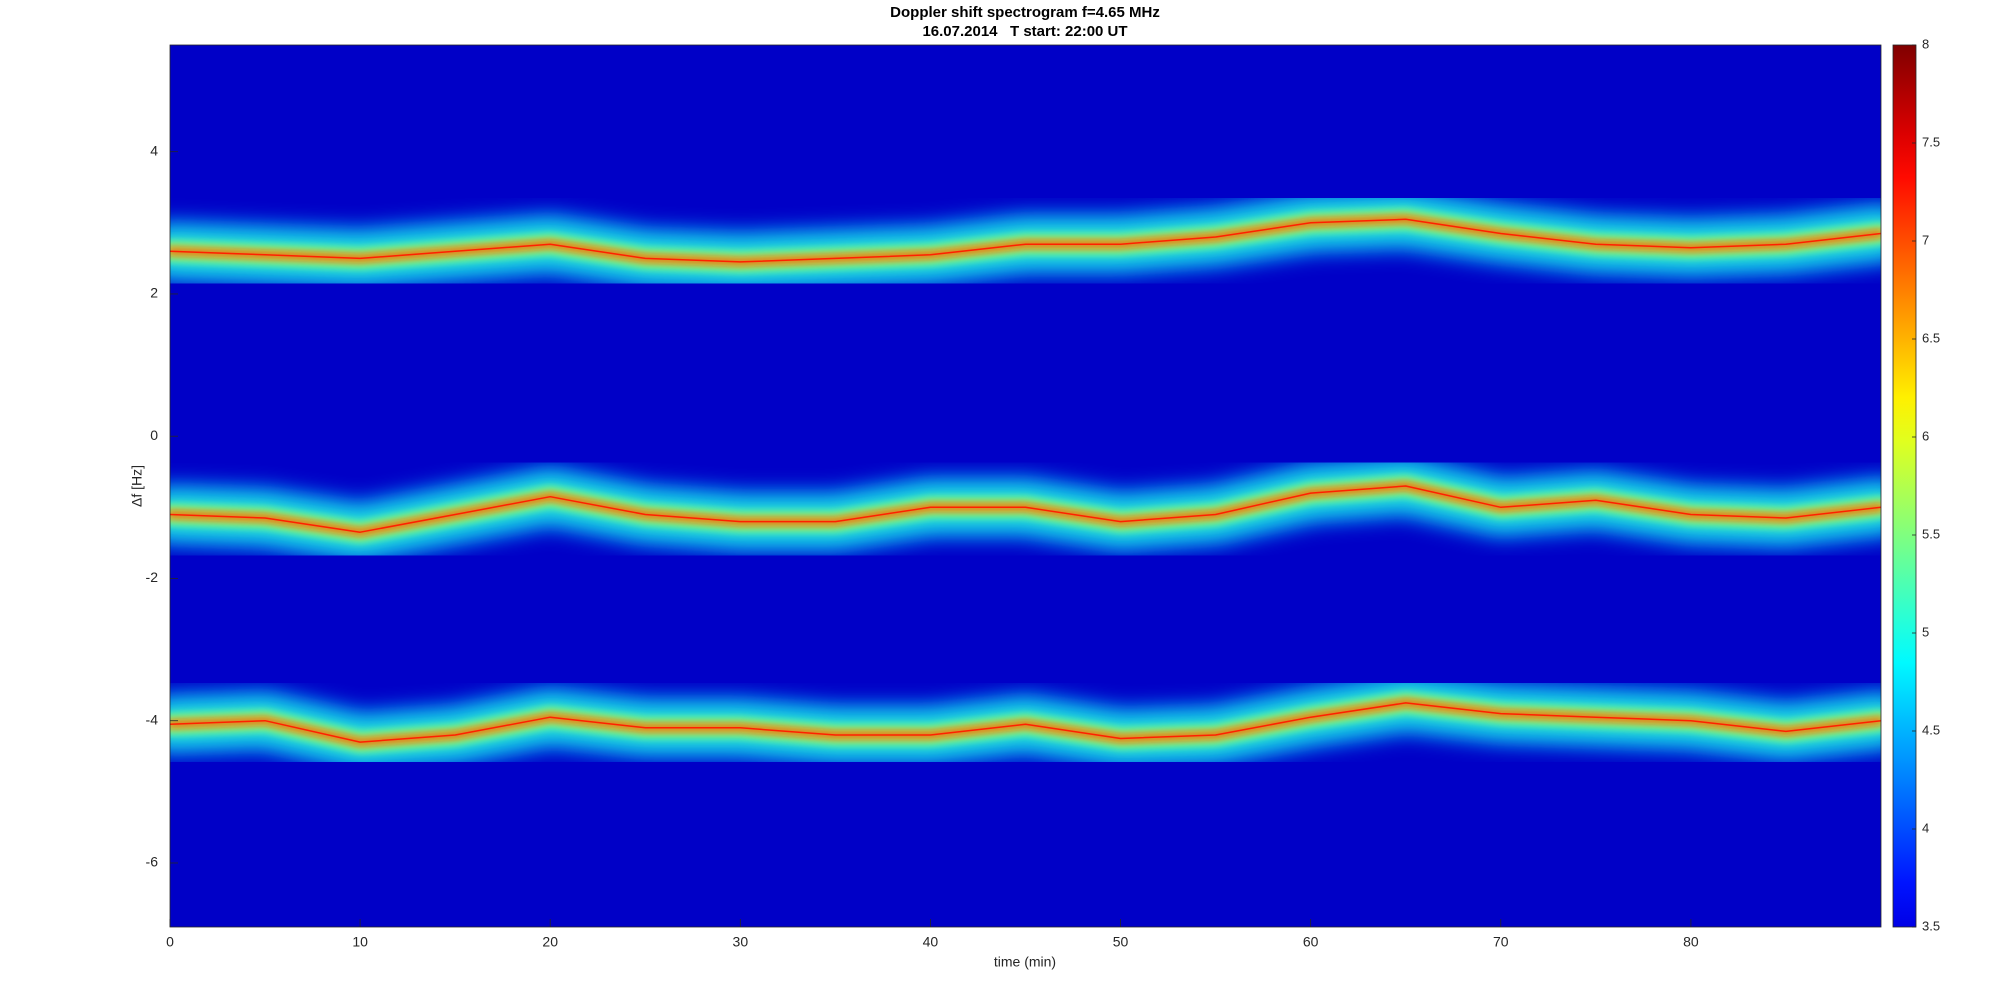 The image size is (2000, 995). Describe the element at coordinates (1931, 141) in the screenshot. I see `colorbar-tick-label: 7.5` at that location.